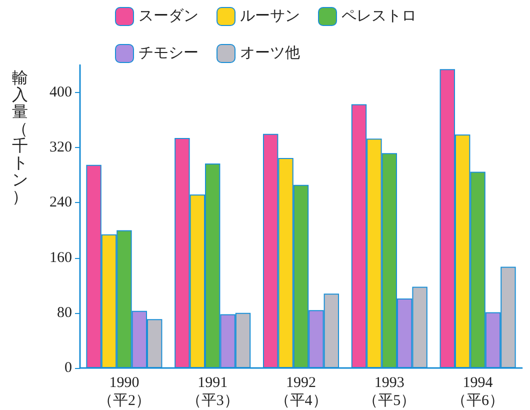  I want to click on x-tick-label: 1991 （平3）, so click(212, 392).